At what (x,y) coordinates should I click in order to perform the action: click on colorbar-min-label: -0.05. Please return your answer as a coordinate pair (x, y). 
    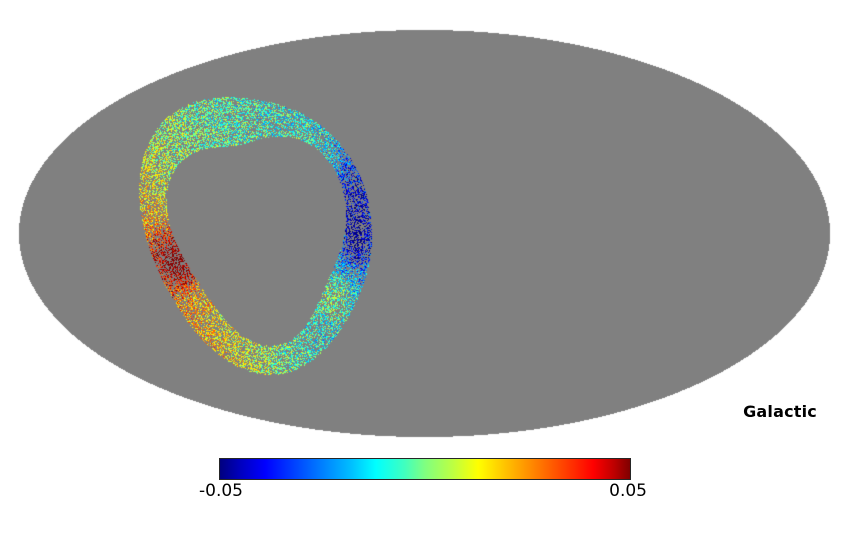
    Looking at the image, I should click on (221, 491).